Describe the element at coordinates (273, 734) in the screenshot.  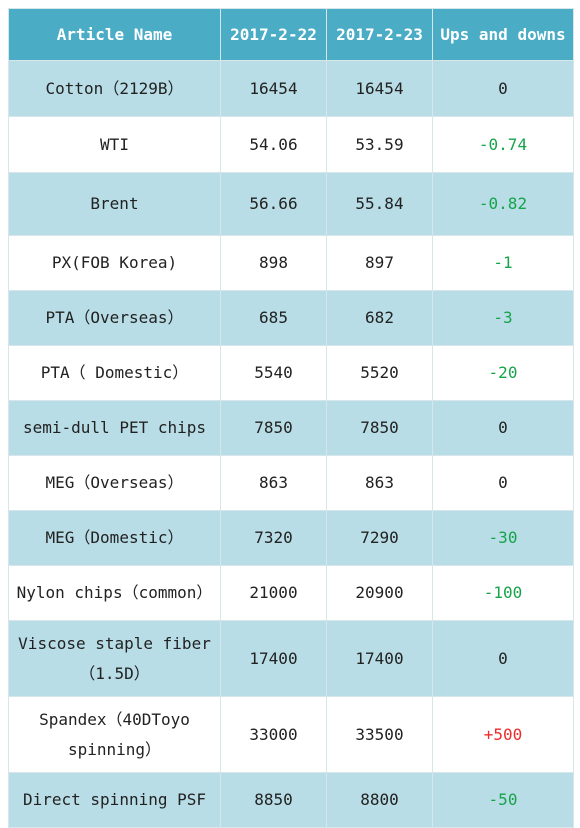
I see `price-2017-2-22-cell: 33000` at that location.